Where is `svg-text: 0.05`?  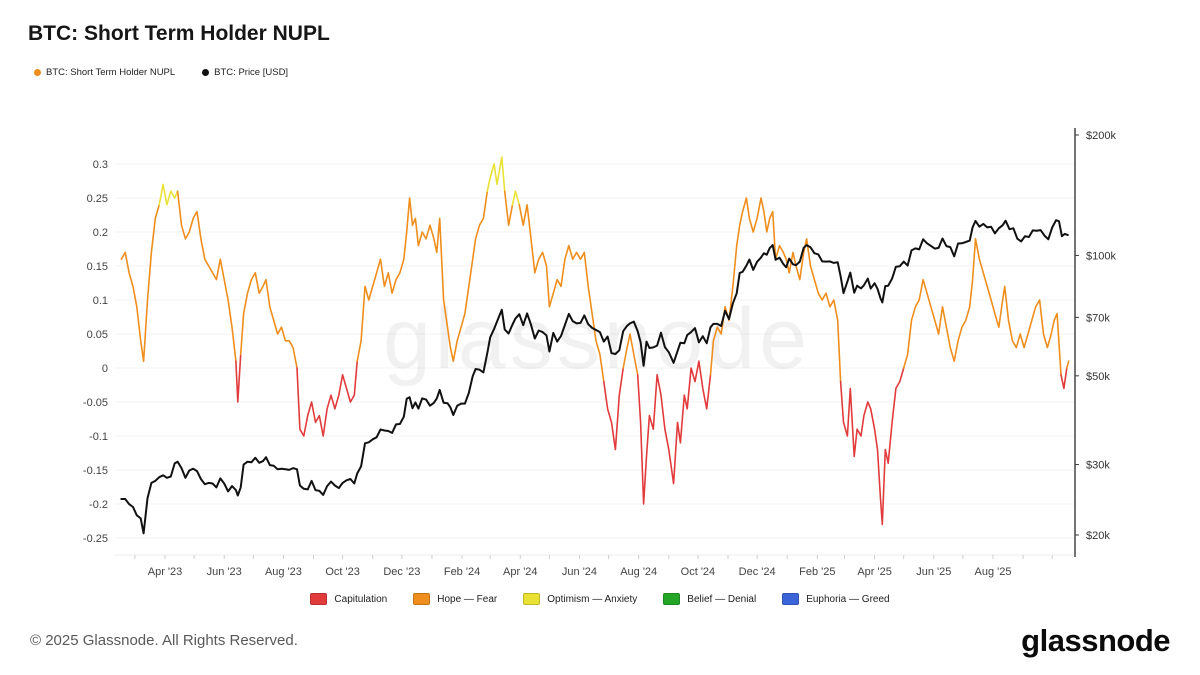
svg-text: 0.05 is located at coordinates (97, 335).